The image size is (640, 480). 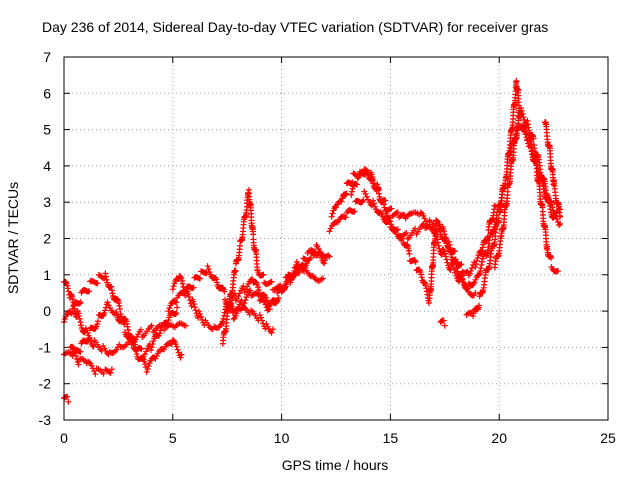 I want to click on y-tick-label: 2, so click(x=47, y=239).